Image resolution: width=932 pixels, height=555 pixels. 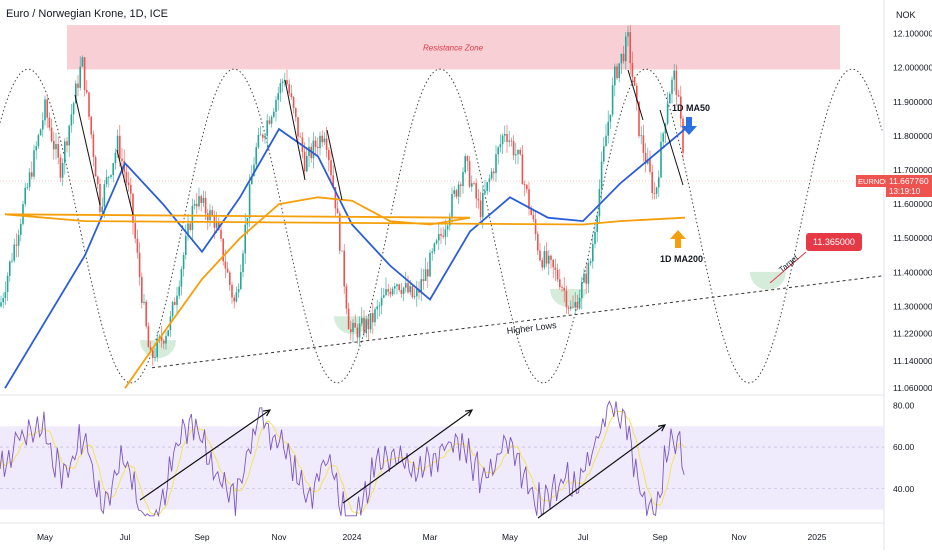 I want to click on price-tick-label: 12.000000, so click(x=912, y=68).